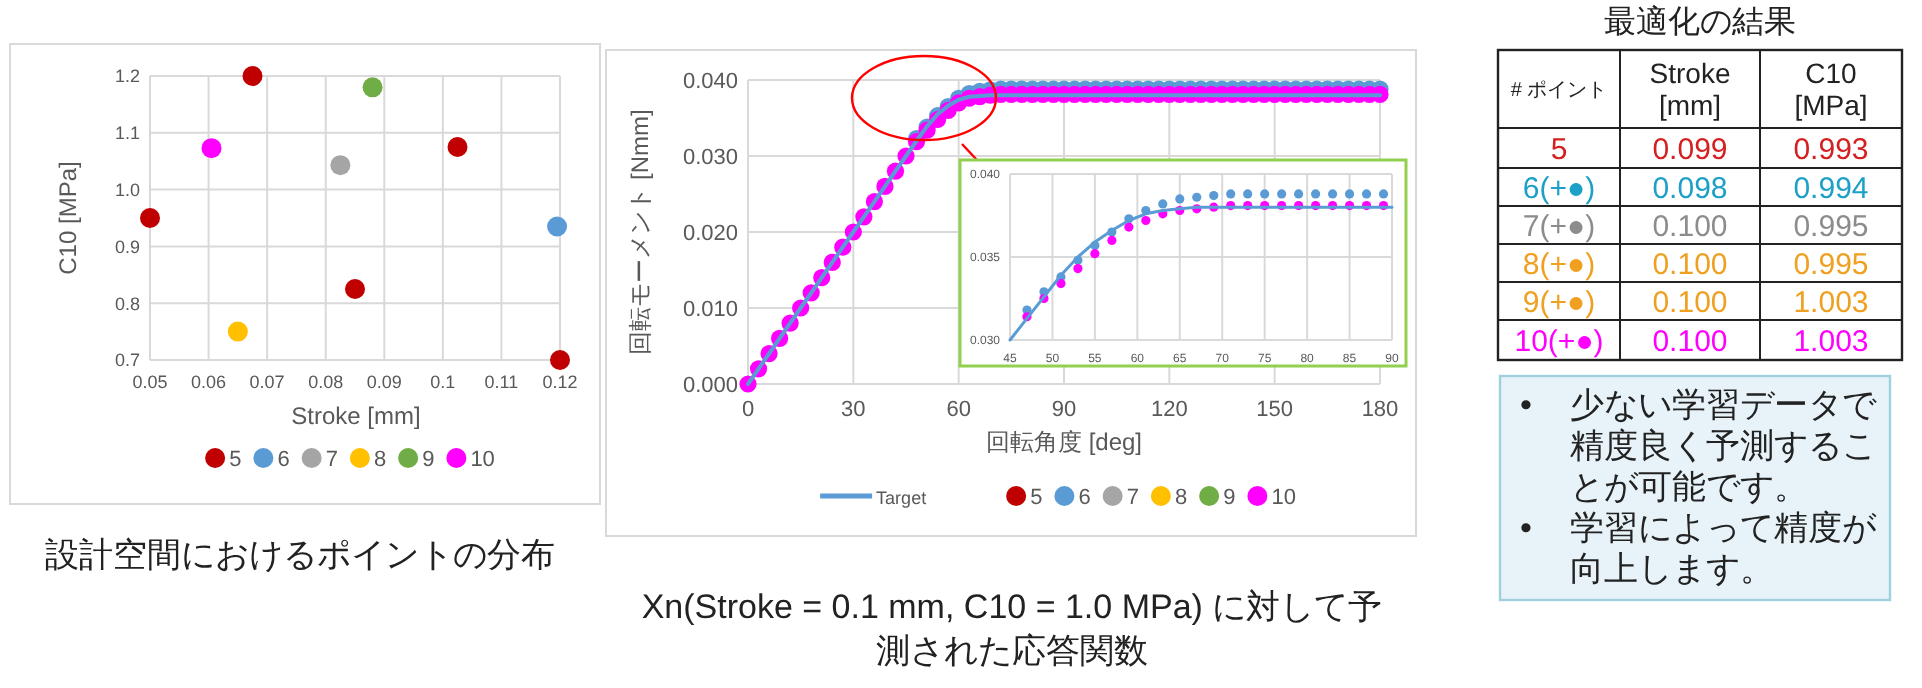  Describe the element at coordinates (710, 309) in the screenshot. I see `y-tick-label: 0.010` at that location.